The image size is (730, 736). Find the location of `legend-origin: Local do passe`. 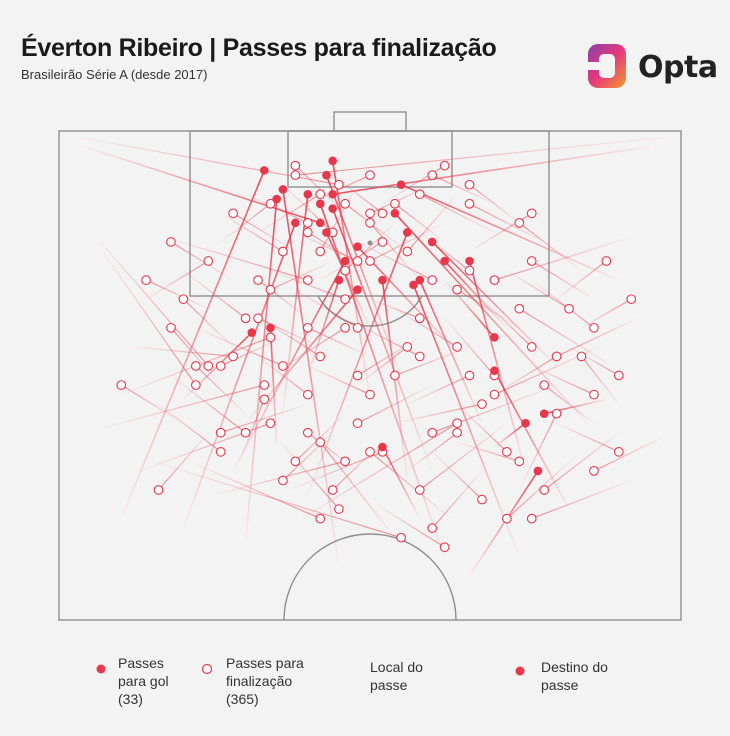

legend-origin: Local do passe is located at coordinates (396, 676).